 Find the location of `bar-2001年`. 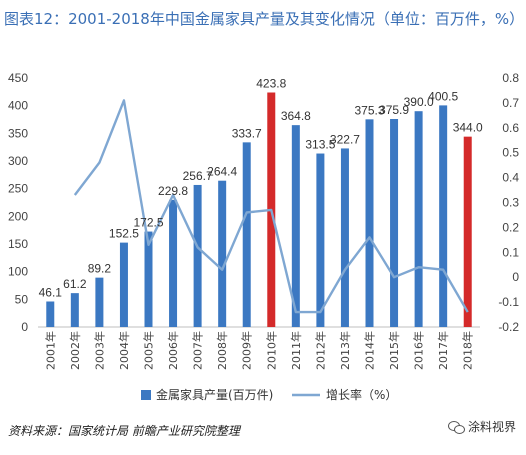

bar-2001年 is located at coordinates (50, 314).